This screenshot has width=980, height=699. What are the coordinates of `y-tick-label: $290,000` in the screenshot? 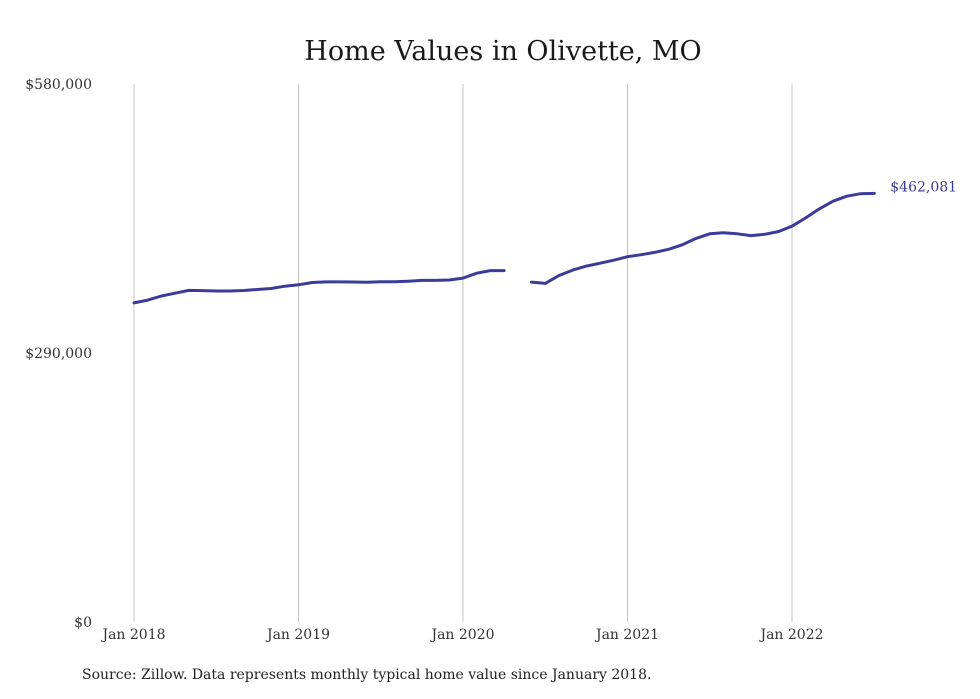 It's located at (58, 354).